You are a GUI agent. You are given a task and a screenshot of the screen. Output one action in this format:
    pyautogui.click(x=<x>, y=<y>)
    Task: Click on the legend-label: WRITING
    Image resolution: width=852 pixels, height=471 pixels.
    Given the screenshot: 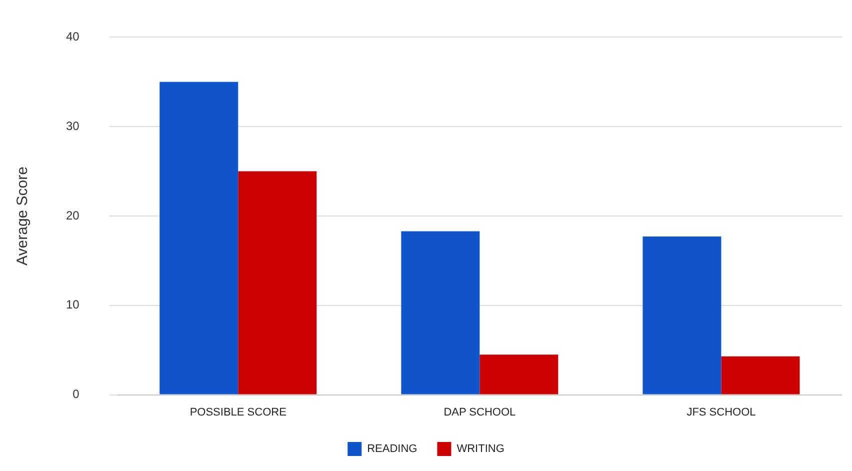 What is the action you would take?
    pyautogui.click(x=480, y=449)
    